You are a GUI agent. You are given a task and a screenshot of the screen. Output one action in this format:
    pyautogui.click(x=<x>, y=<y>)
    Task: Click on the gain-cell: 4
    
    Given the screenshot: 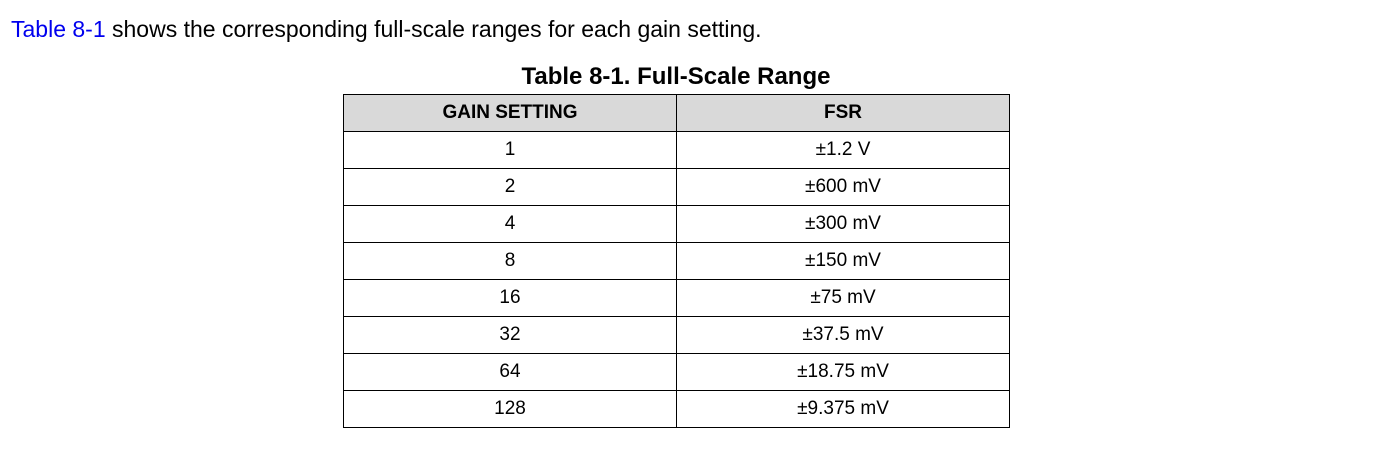 What is the action you would take?
    pyautogui.click(x=510, y=224)
    